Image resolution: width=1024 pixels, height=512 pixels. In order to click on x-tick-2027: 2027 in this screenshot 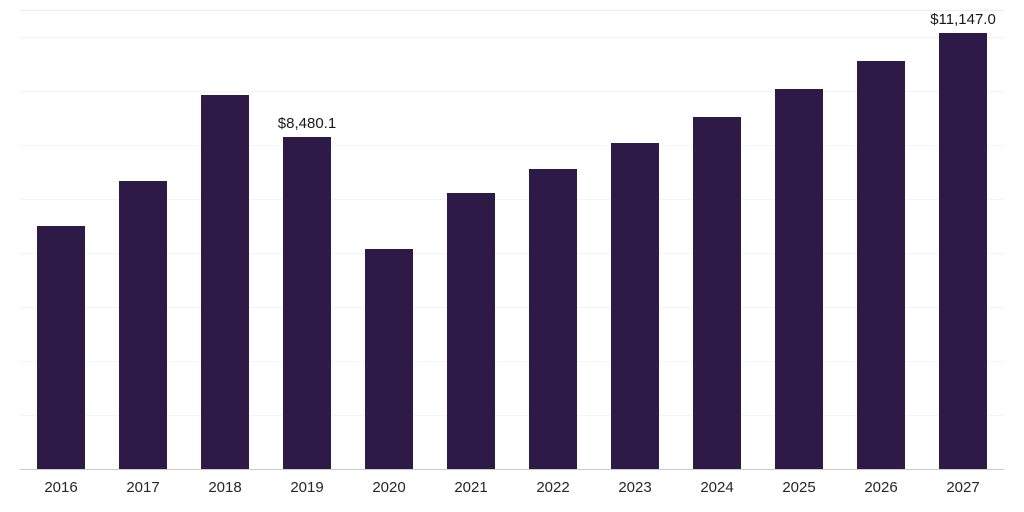, I will do `click(963, 487)`.